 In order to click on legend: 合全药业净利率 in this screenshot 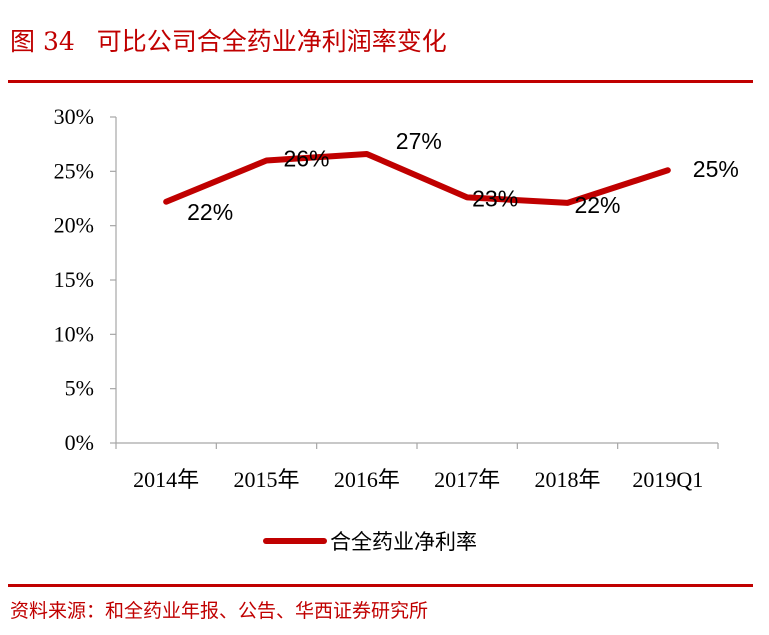, I will do `click(370, 542)`.